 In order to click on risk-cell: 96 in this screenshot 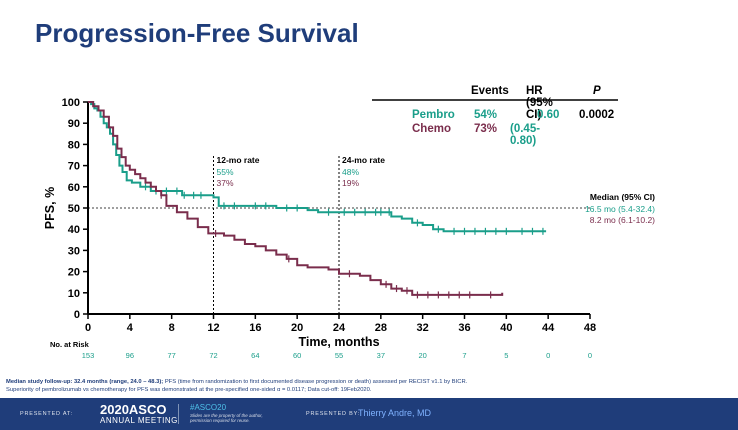, I will do `click(130, 355)`.